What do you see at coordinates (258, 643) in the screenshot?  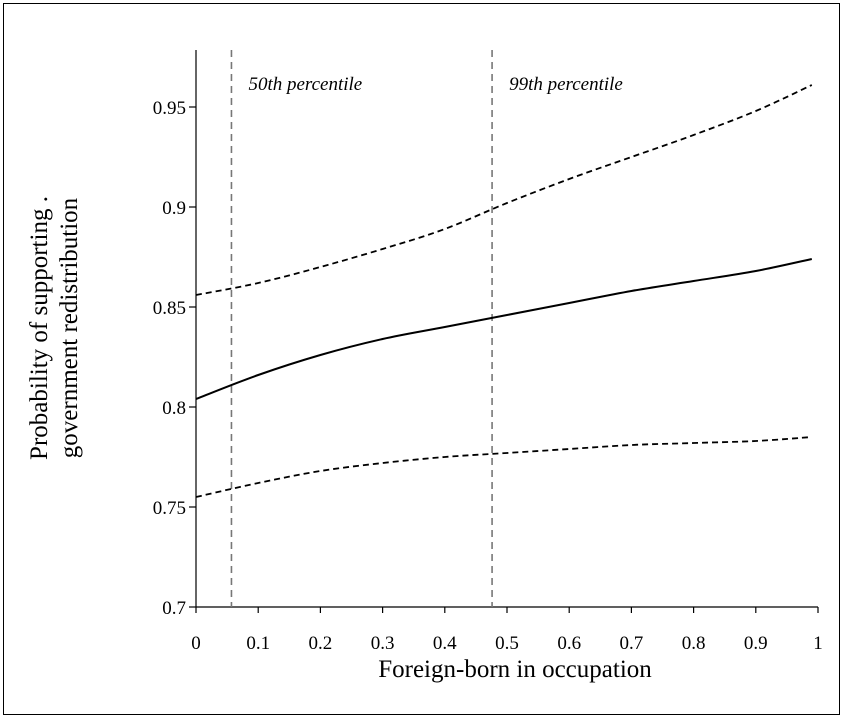 I see `x-tick-label: 0.1` at bounding box center [258, 643].